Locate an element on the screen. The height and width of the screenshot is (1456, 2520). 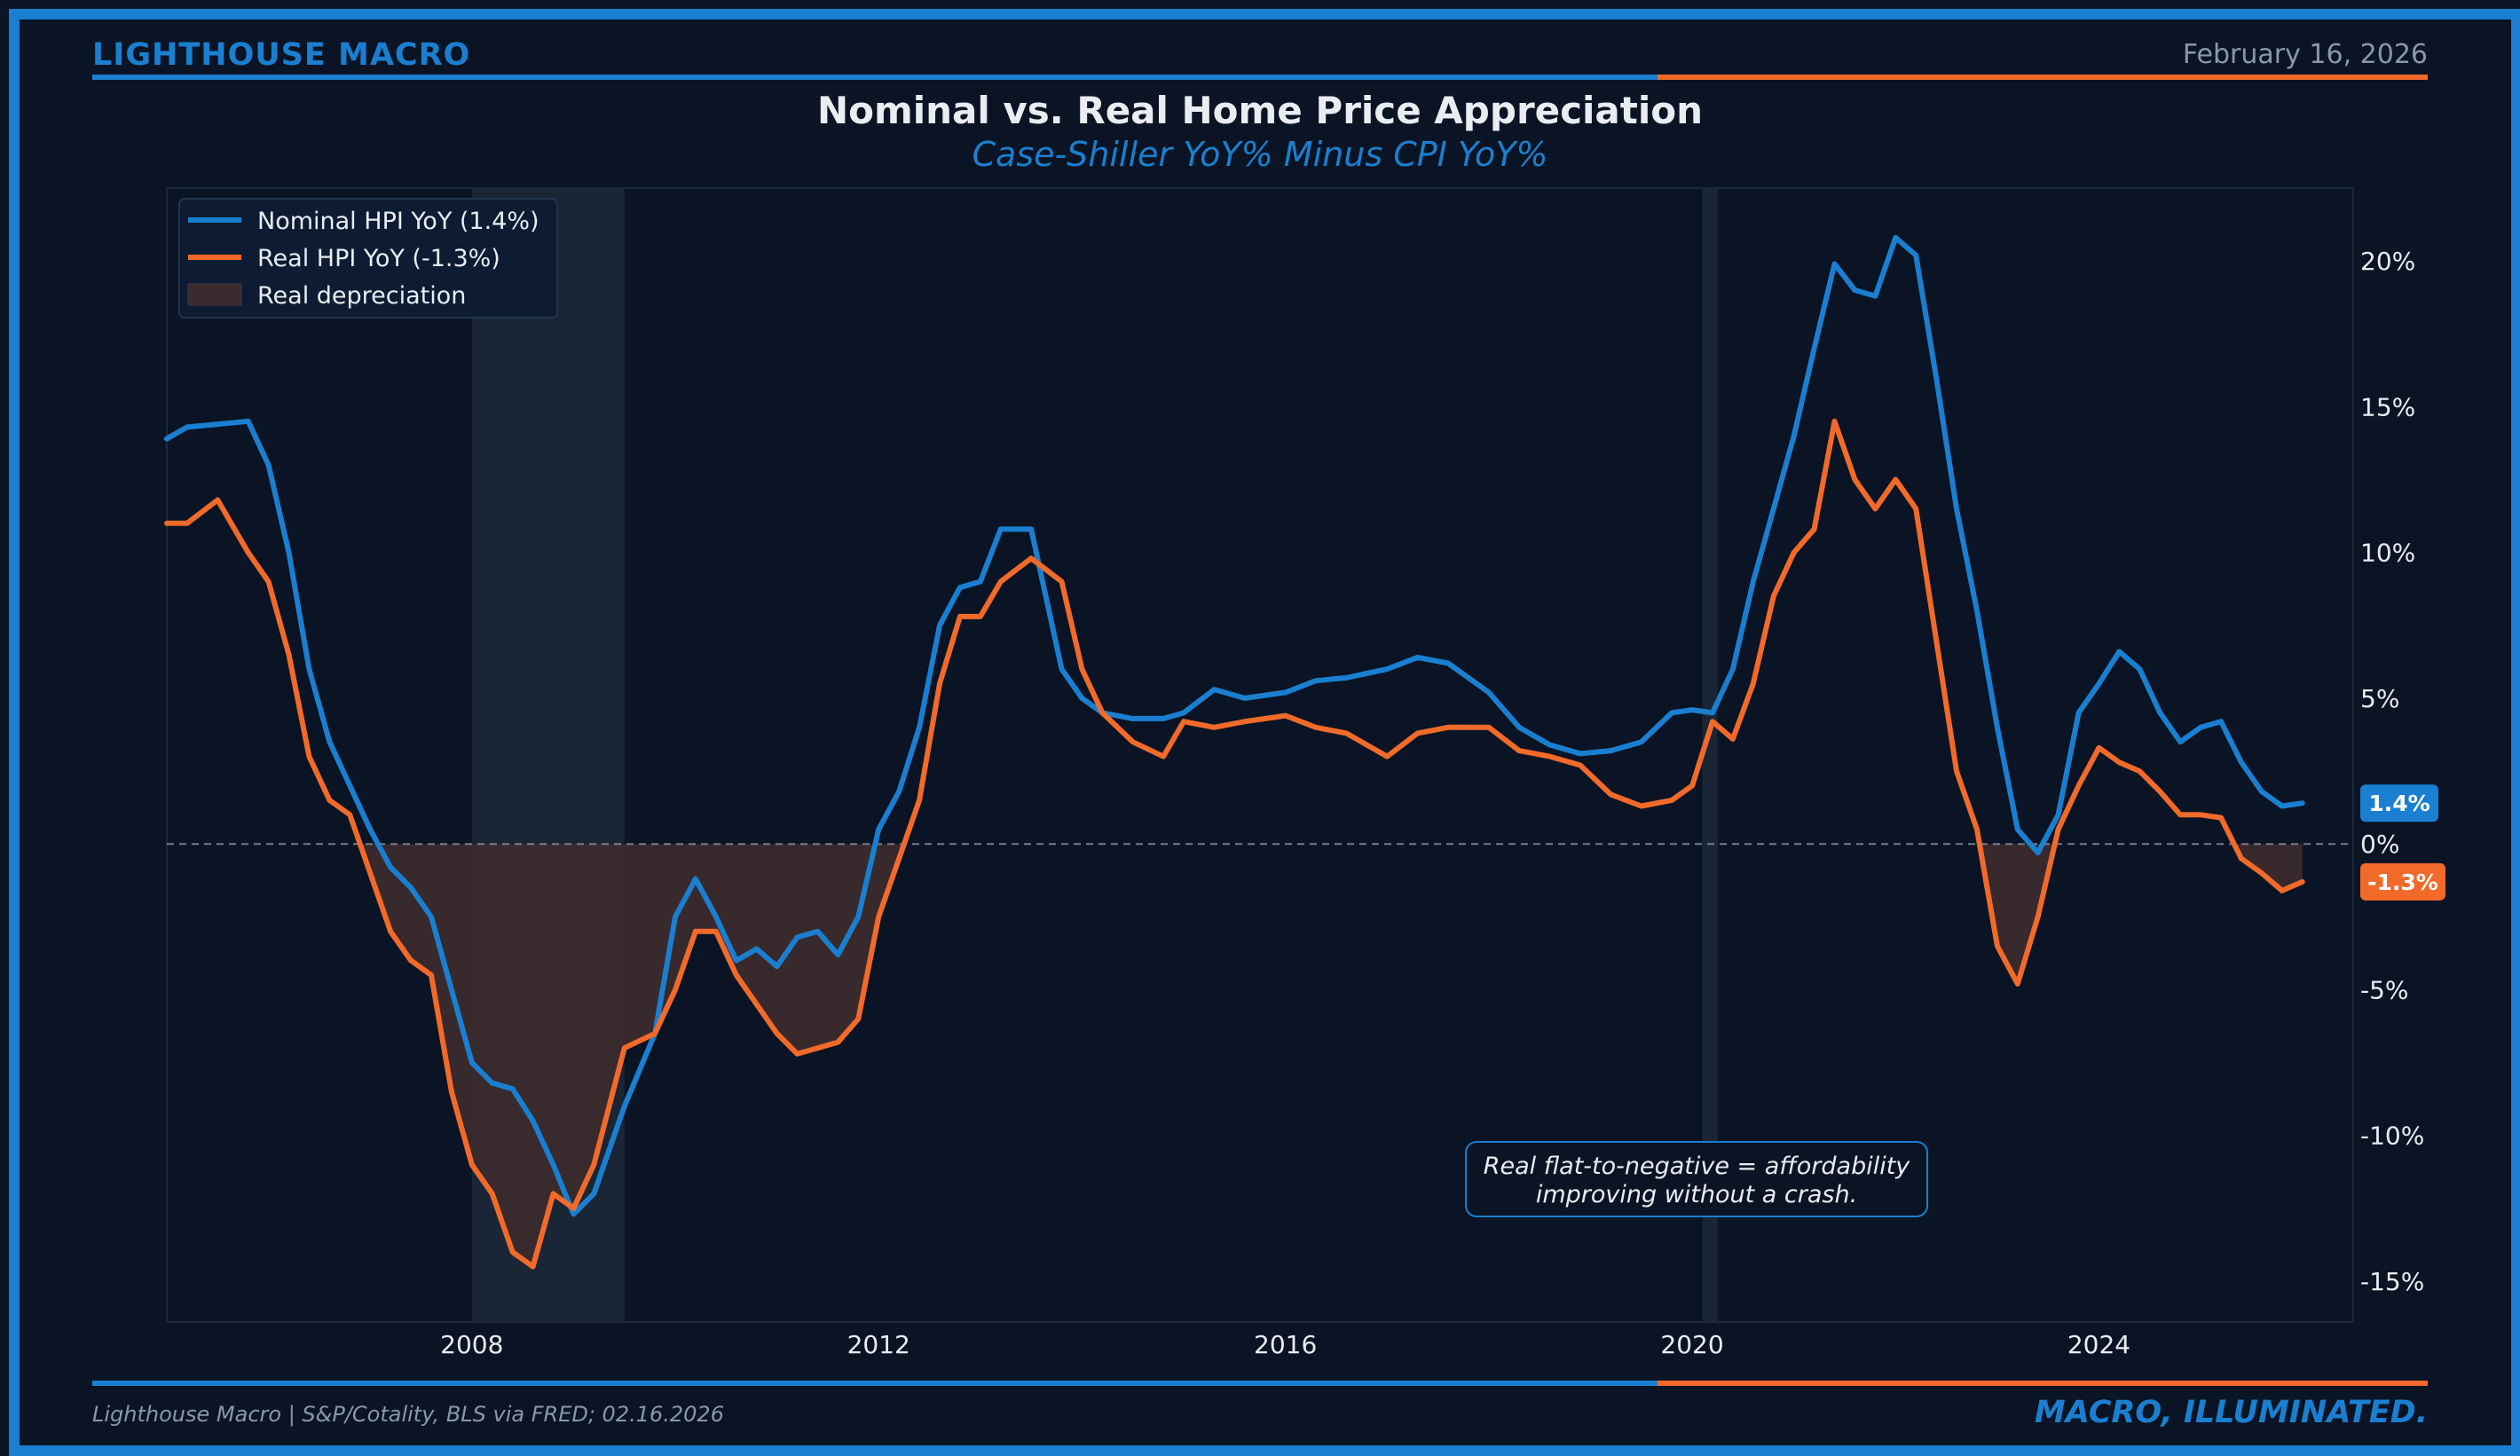
brand-logo: LIGHTHOUSE MACRO is located at coordinates (281, 55).